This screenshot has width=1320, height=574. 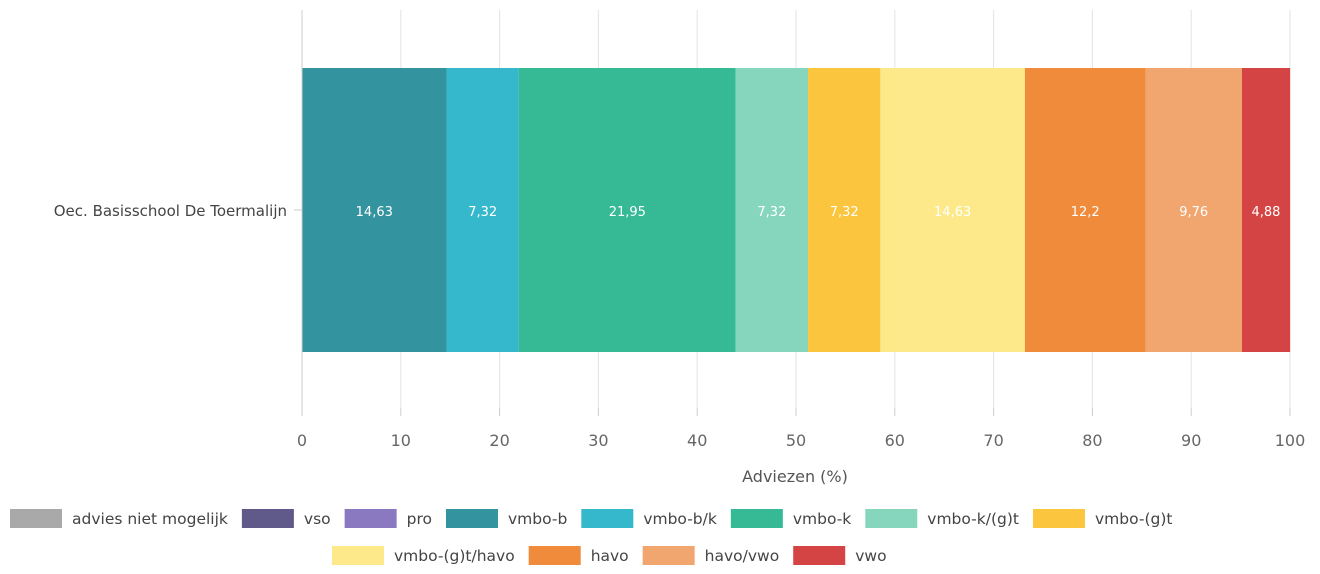 I want to click on x-tick-label: 0, so click(x=302, y=440).